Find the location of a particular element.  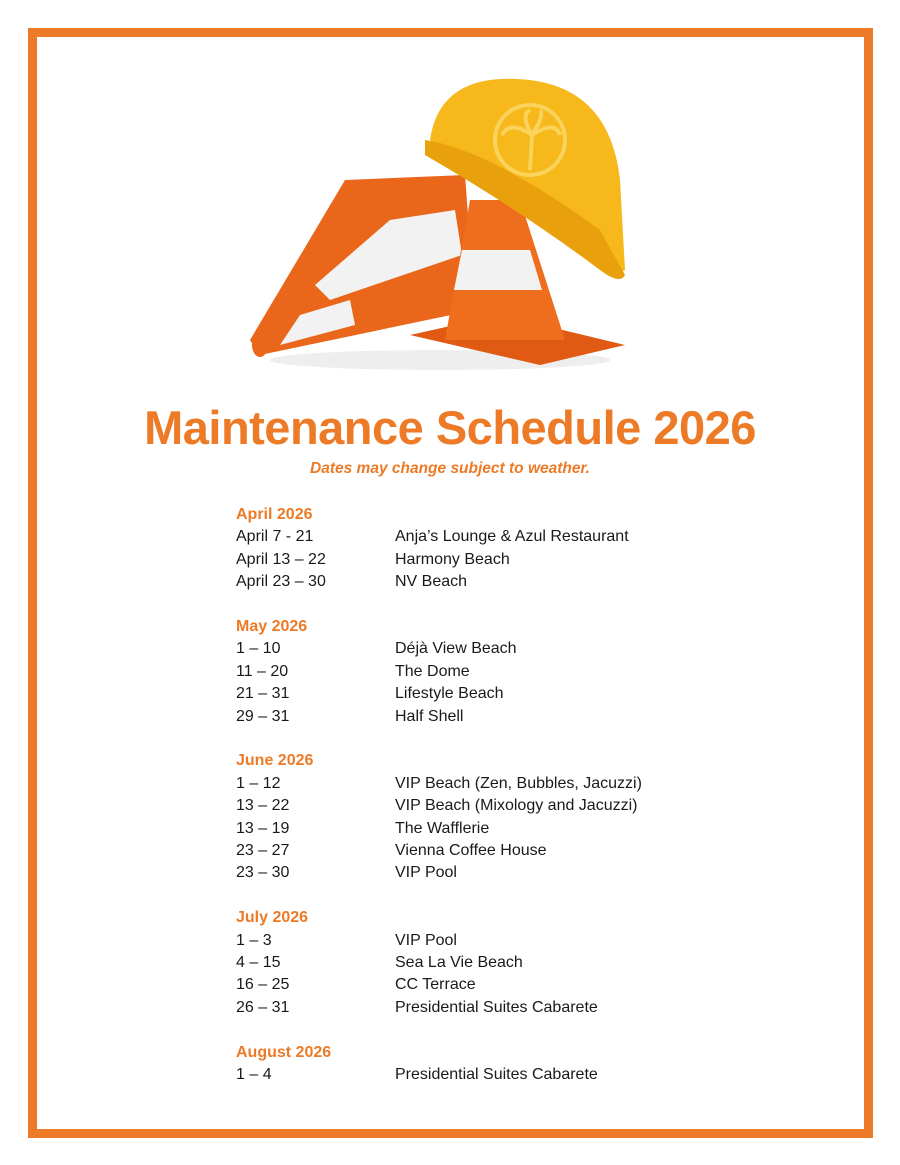

schedule-row: 1 – 10 Déjà View Beach is located at coordinates (496, 649).